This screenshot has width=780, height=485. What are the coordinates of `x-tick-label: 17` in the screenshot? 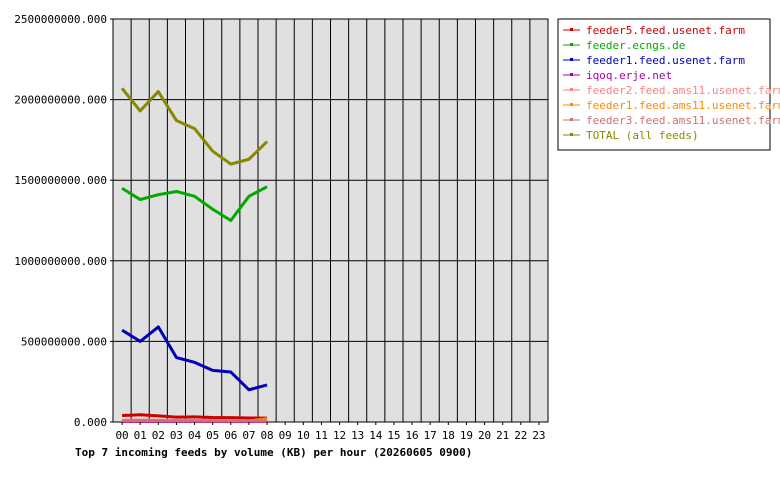 It's located at (430, 435).